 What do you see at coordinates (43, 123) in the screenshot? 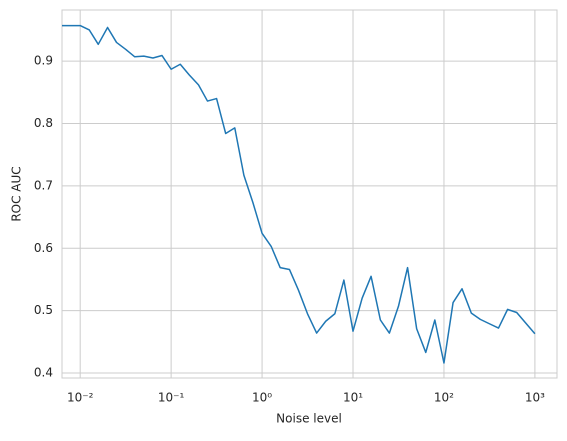
I see `y-tick-label: 0.8` at bounding box center [43, 123].